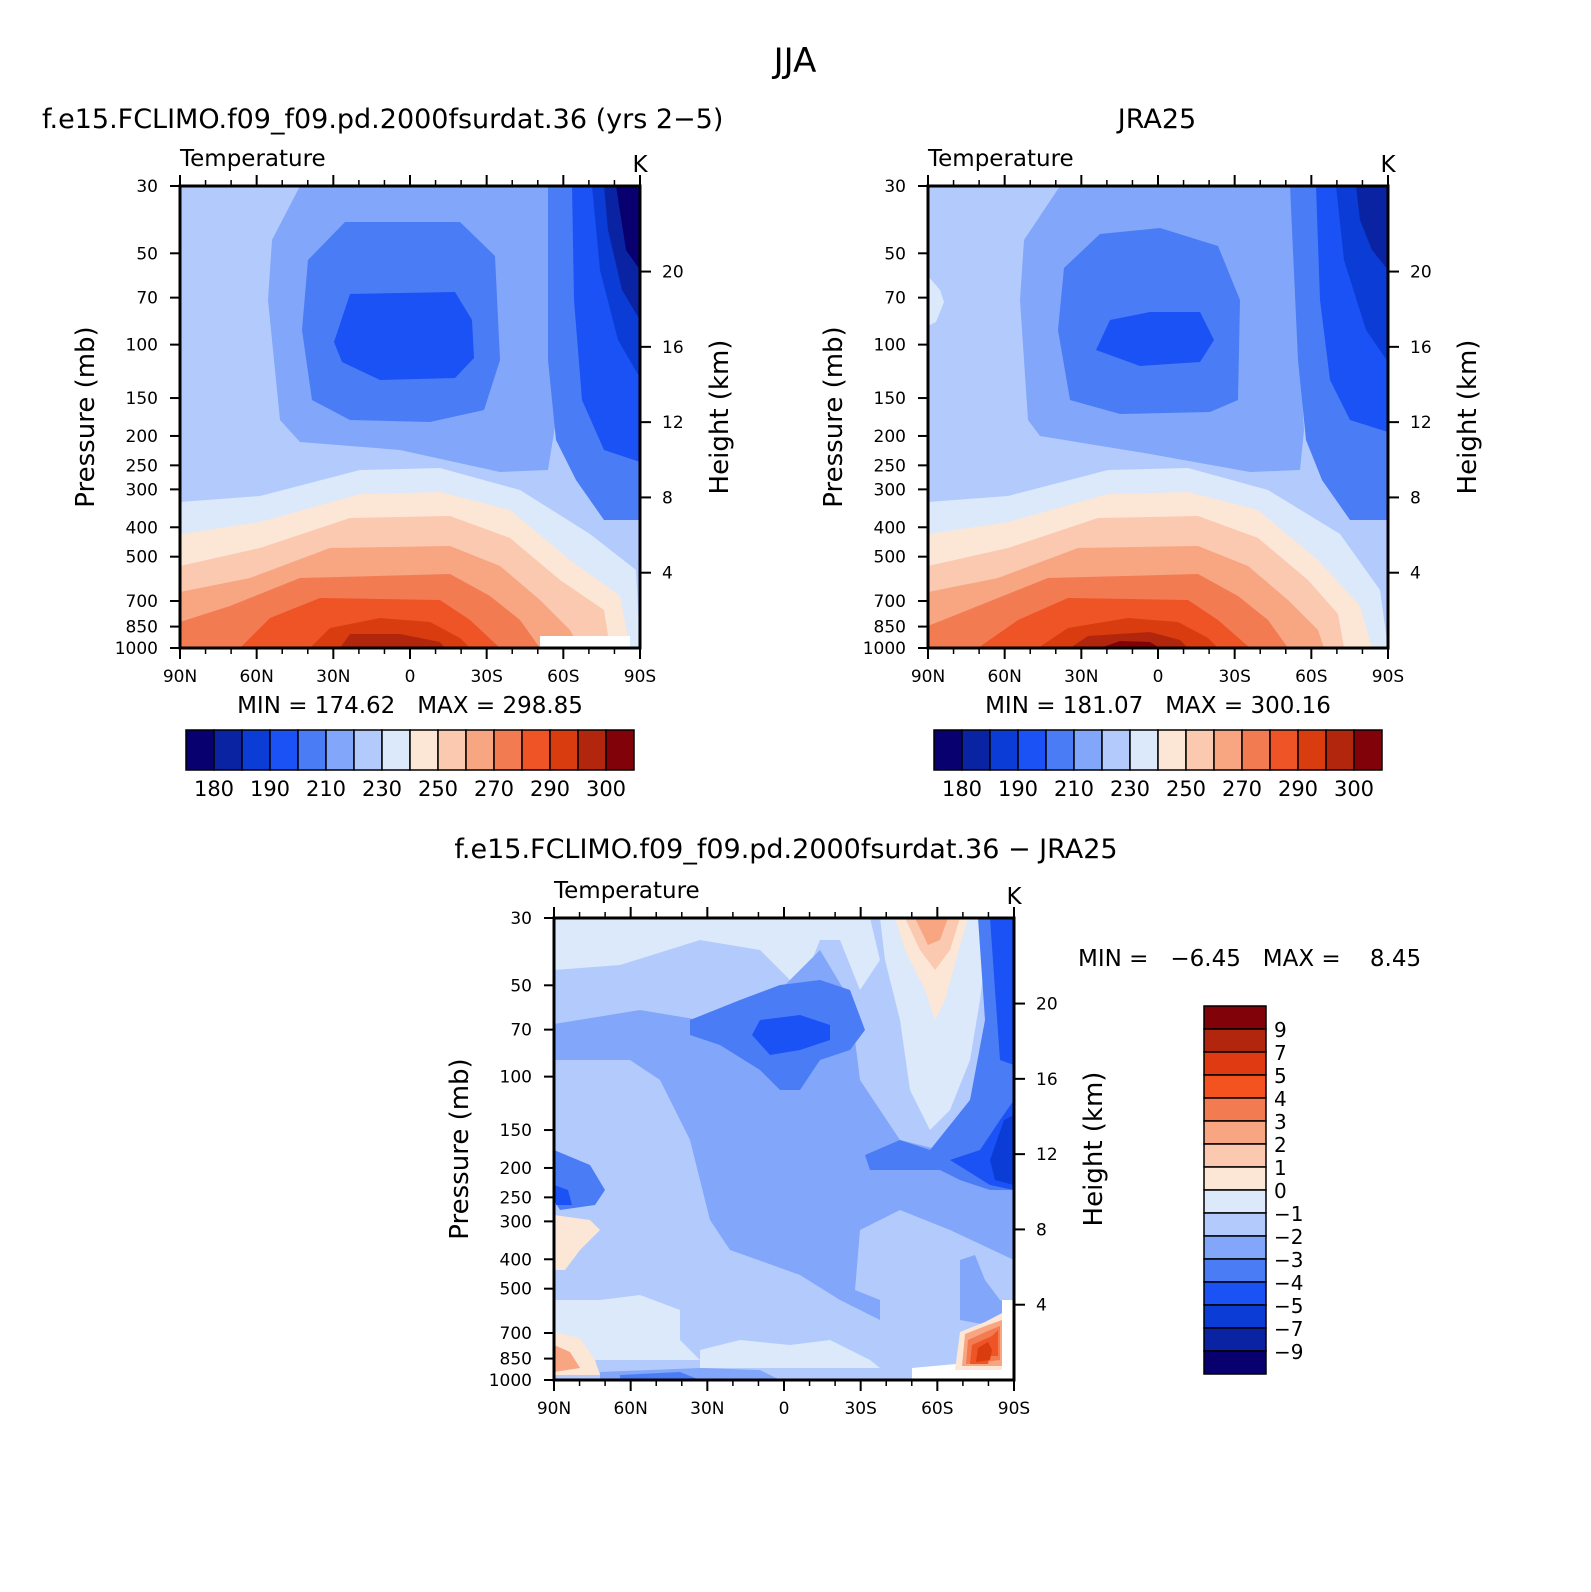  I want to click on y-tick-label: 700, so click(890, 602).